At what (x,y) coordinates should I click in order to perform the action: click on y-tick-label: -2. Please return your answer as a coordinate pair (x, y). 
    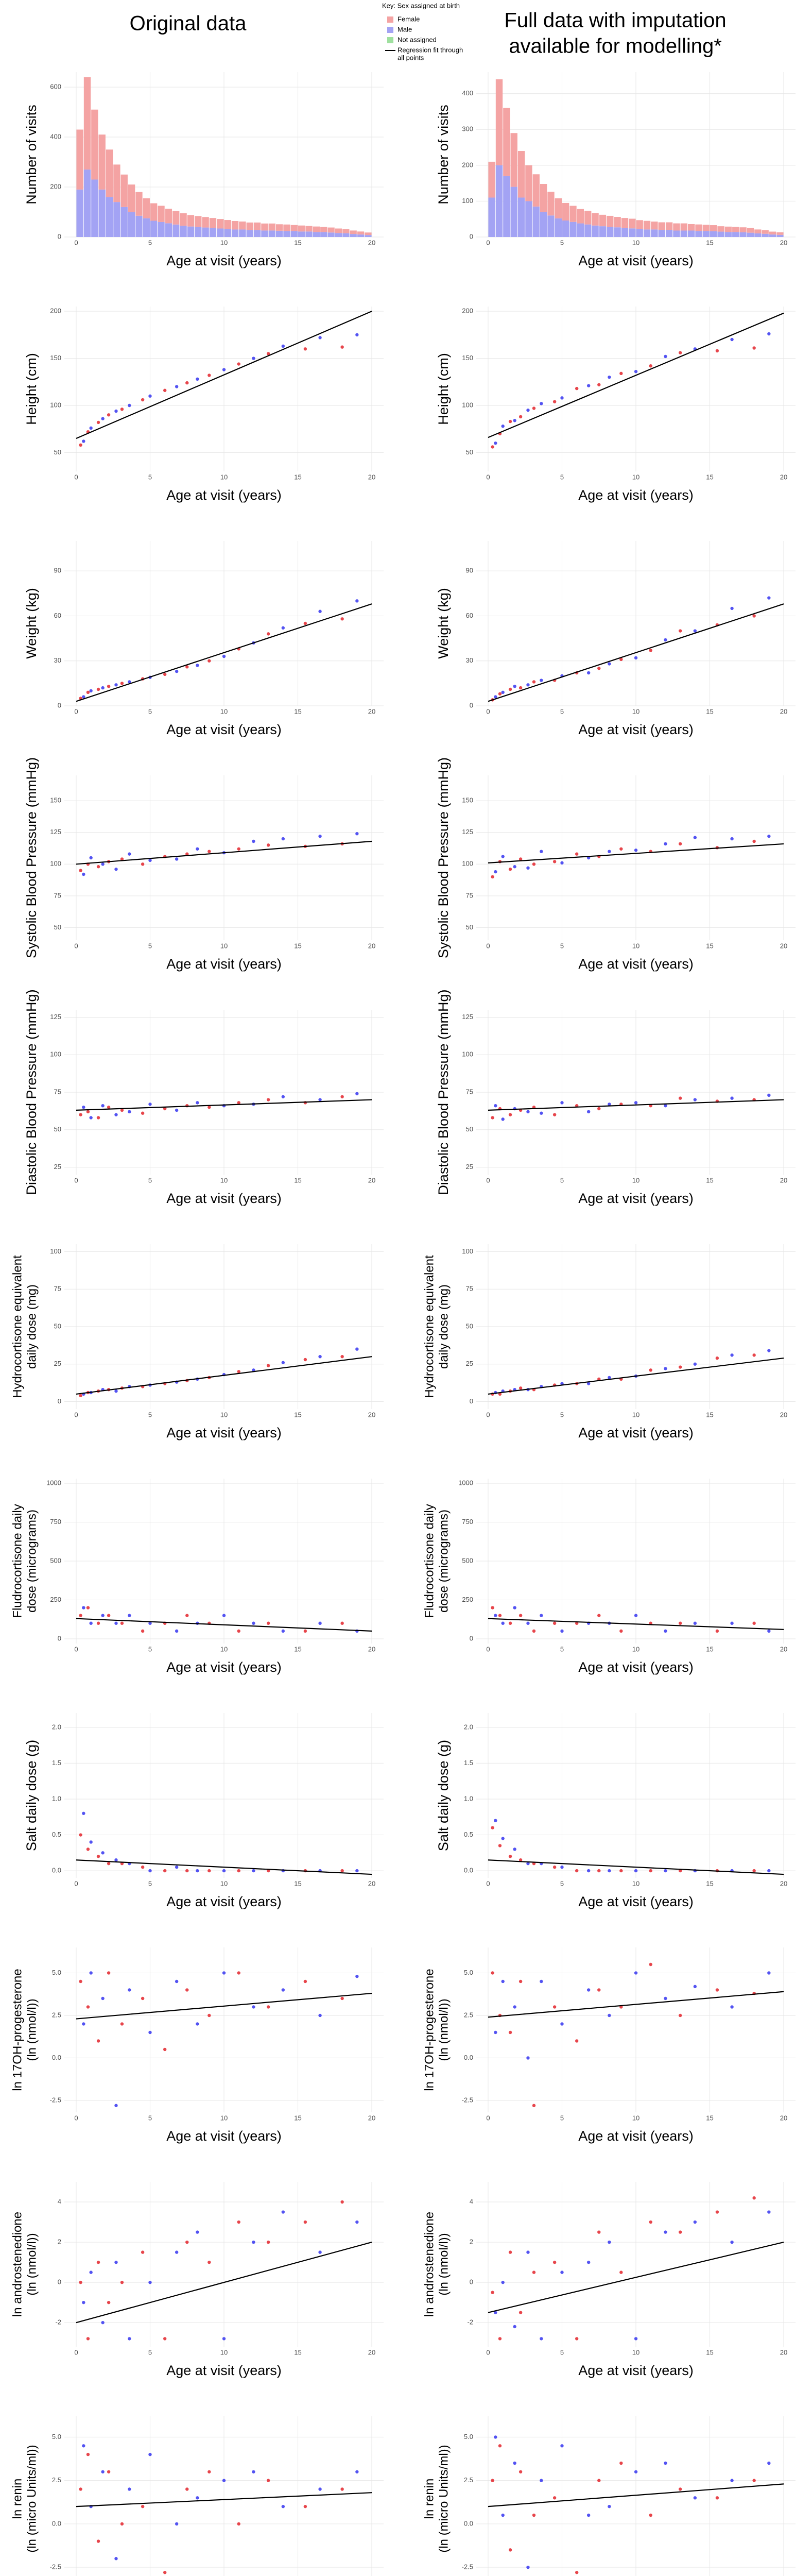
    Looking at the image, I should click on (470, 2322).